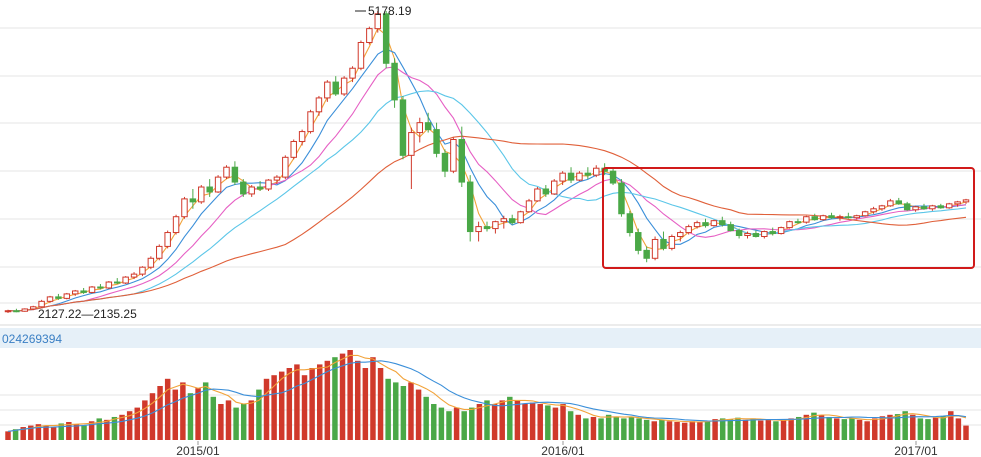 The width and height of the screenshot is (981, 457). I want to click on x-tick-label: 2016/01, so click(563, 450).